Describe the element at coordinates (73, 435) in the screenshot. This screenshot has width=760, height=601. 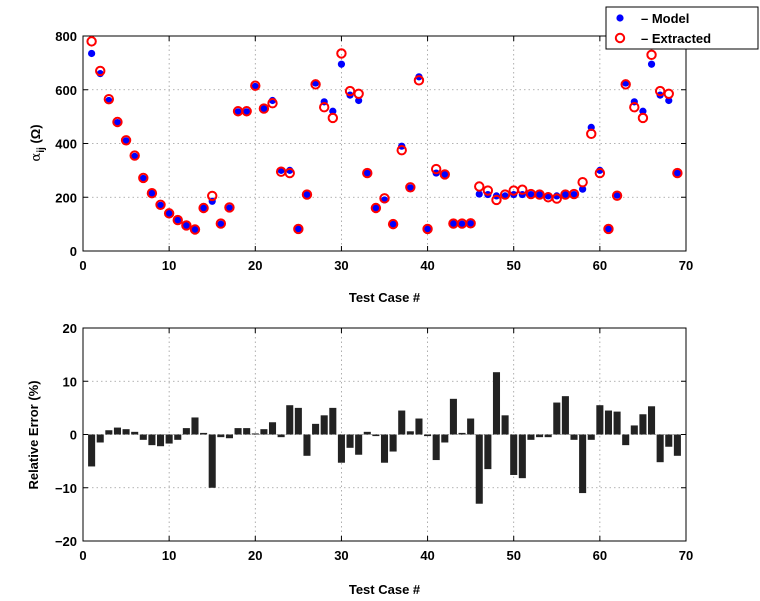
I see `bar-ytick-label: 0` at that location.